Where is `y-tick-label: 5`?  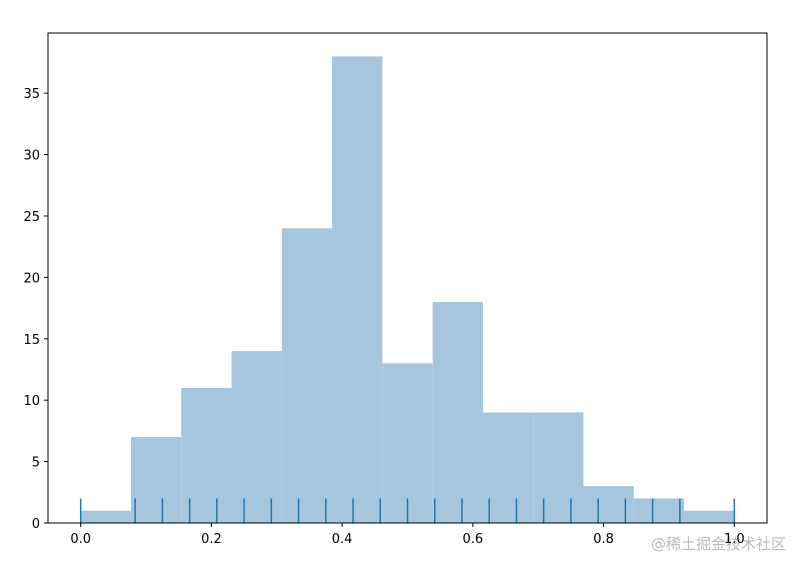 y-tick-label: 5 is located at coordinates (36, 463).